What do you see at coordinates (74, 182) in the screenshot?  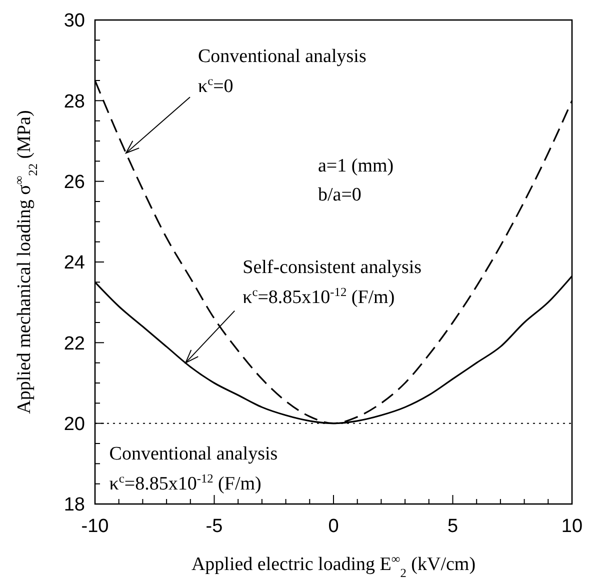 I see `y-tick-label: 26` at bounding box center [74, 182].